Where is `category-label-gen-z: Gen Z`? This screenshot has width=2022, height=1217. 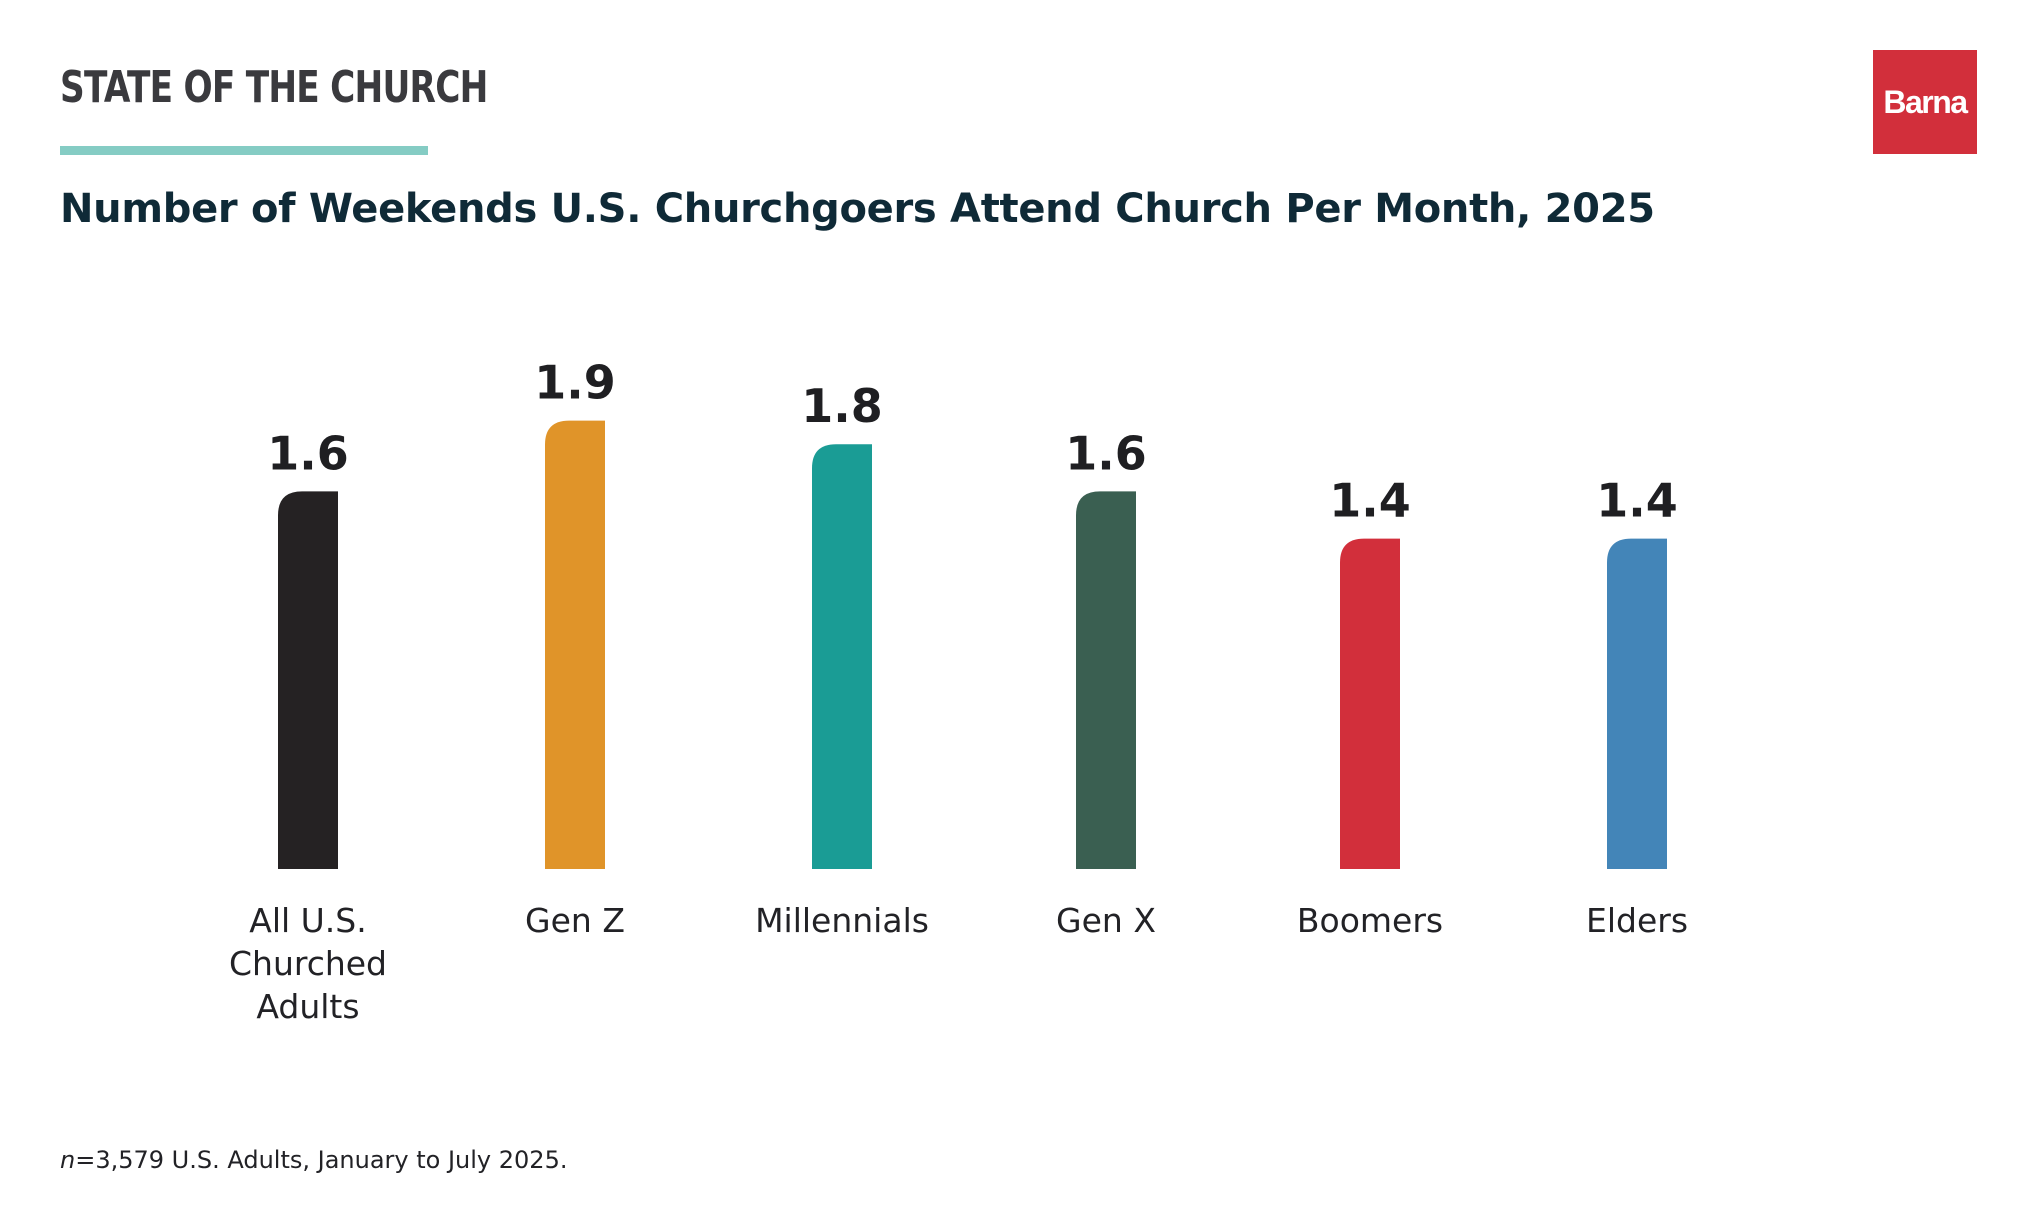 category-label-gen-z: Gen Z is located at coordinates (575, 920).